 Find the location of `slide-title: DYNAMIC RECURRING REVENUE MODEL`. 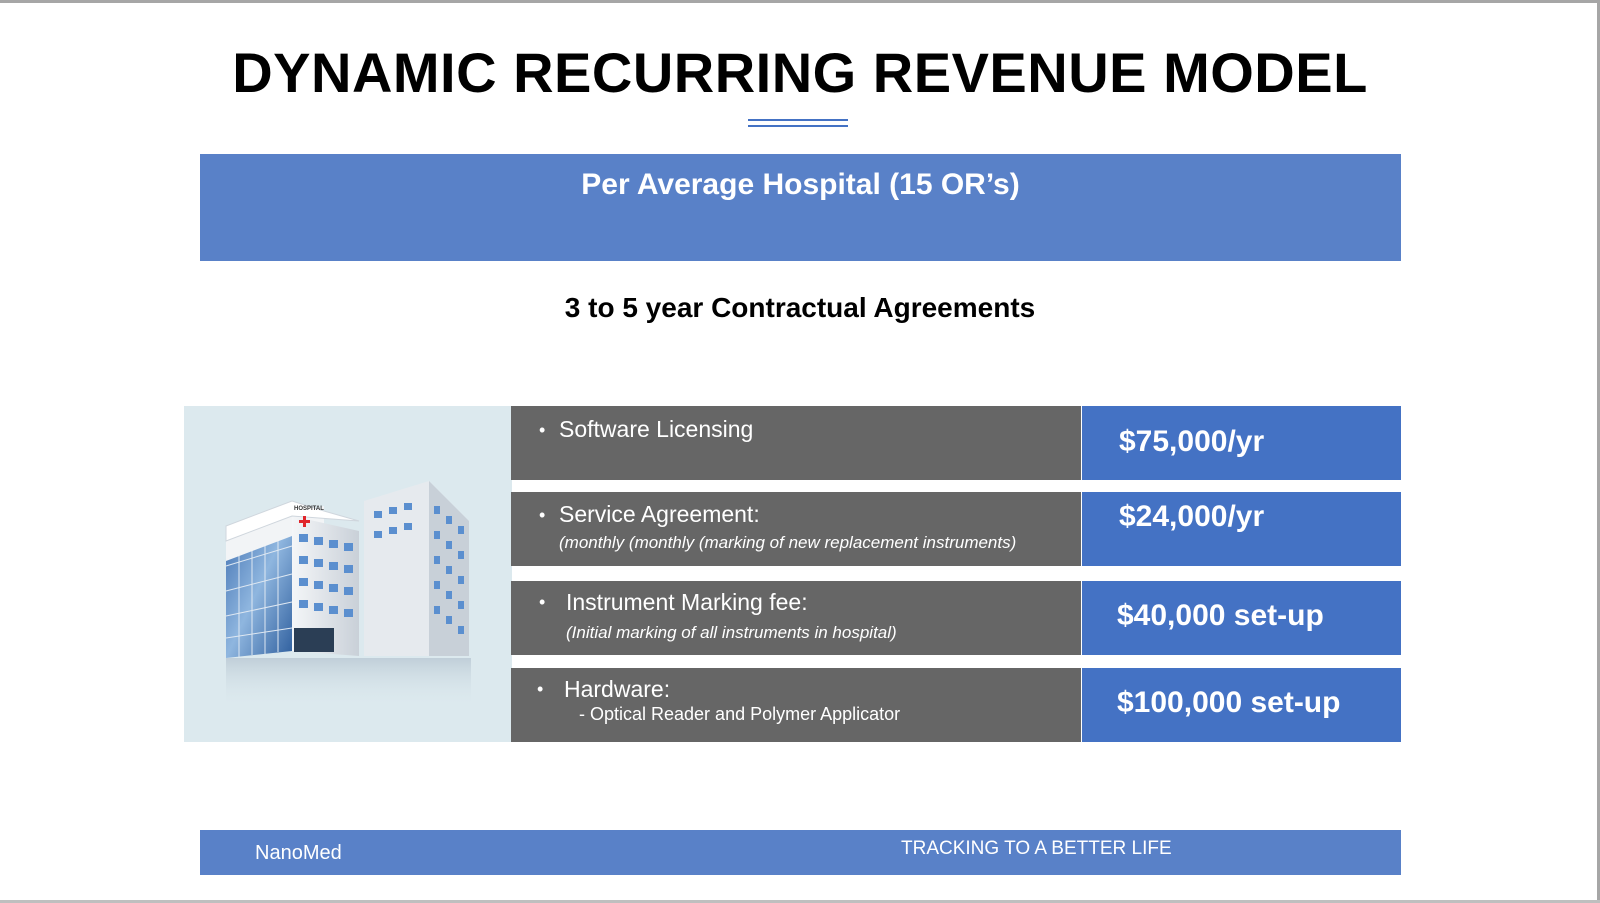

slide-title: DYNAMIC RECURRING REVENUE MODEL is located at coordinates (800, 72).